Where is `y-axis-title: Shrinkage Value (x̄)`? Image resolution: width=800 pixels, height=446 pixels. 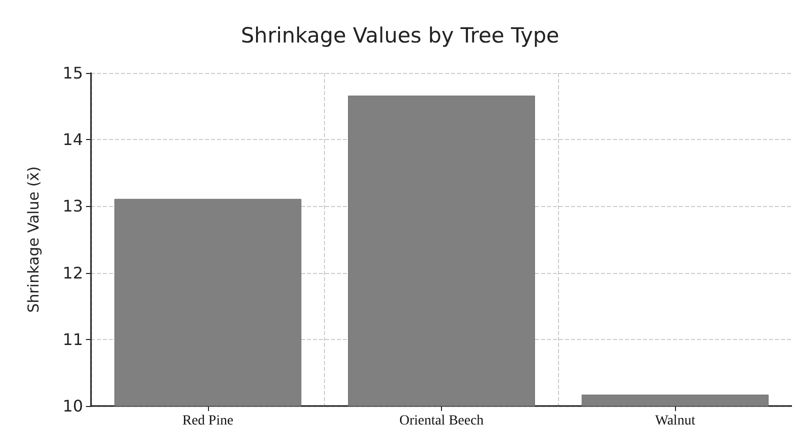
y-axis-title: Shrinkage Value (x̄) is located at coordinates (33, 239).